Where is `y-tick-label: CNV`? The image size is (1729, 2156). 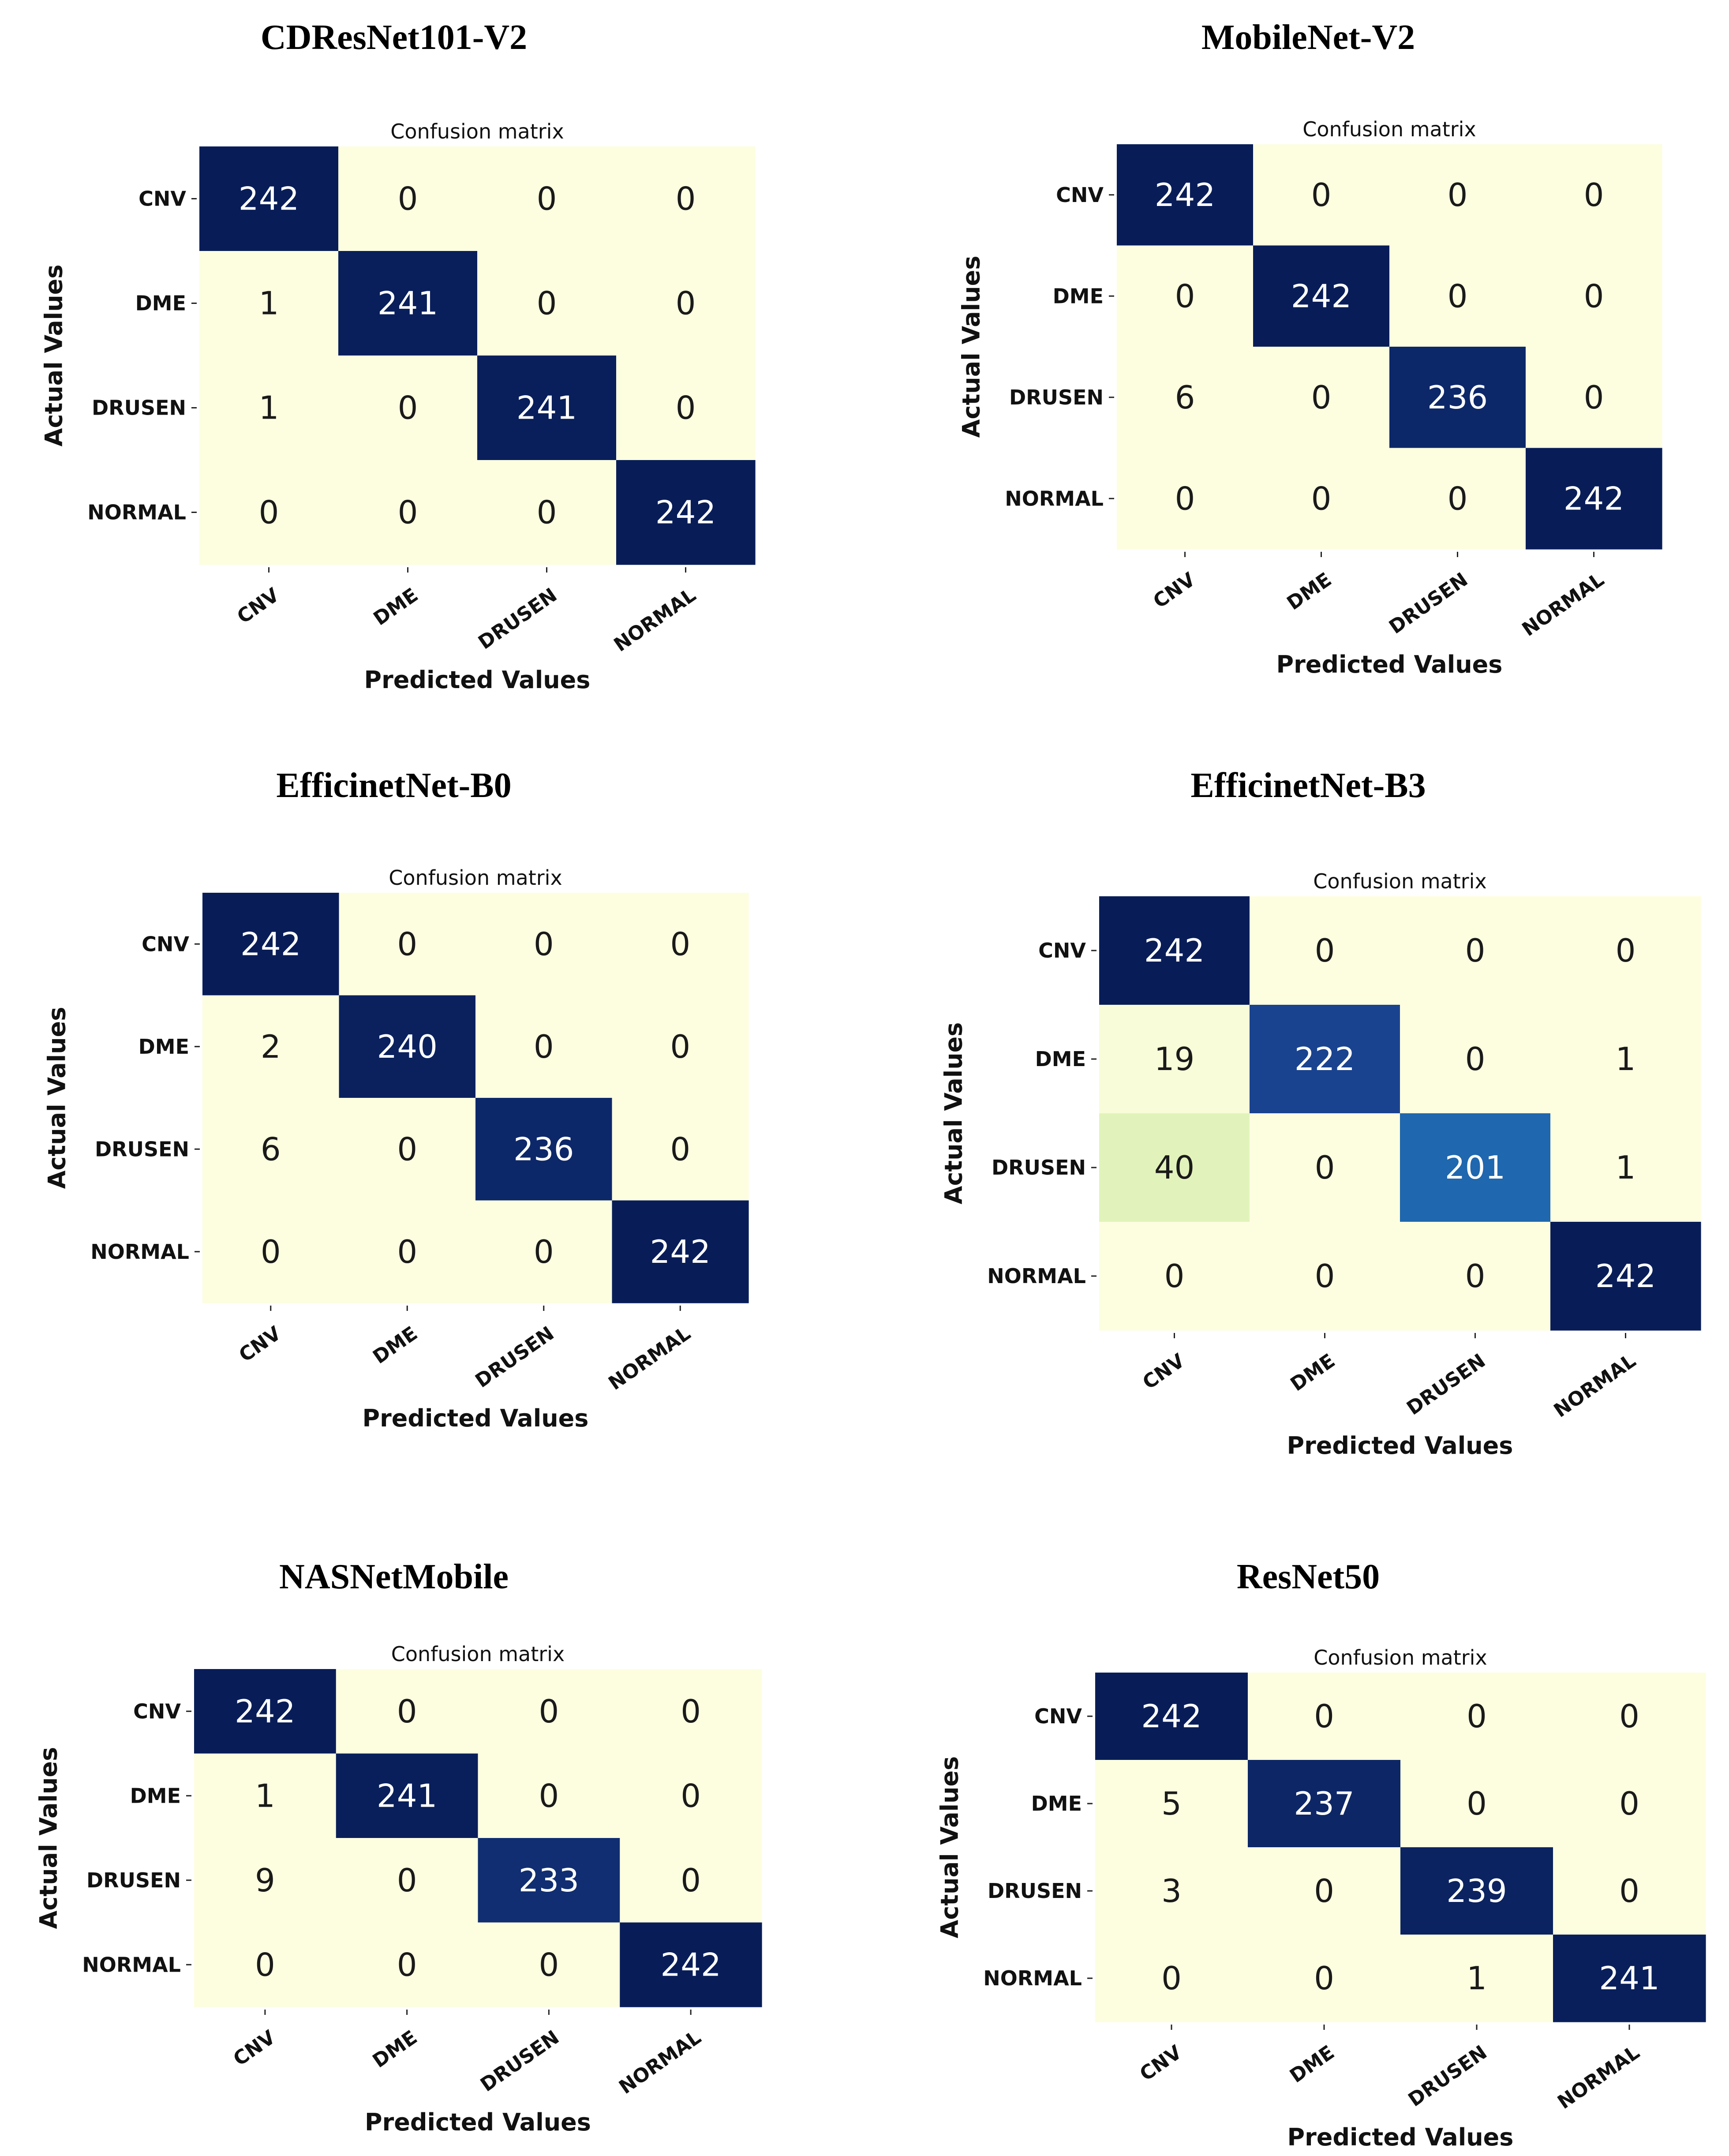
y-tick-label: CNV is located at coordinates (1062, 951).